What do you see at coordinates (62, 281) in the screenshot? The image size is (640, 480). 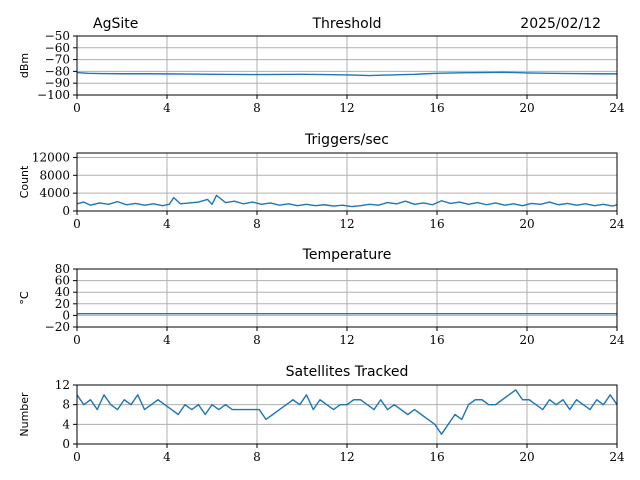 I see `temperature-y-tick-label: 60` at bounding box center [62, 281].